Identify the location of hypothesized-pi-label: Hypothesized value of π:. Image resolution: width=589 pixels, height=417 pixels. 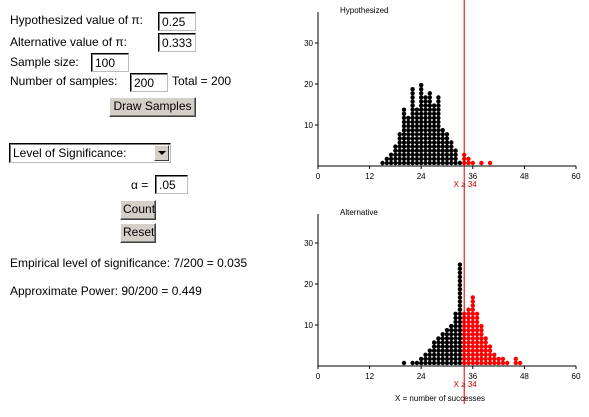
(77, 20).